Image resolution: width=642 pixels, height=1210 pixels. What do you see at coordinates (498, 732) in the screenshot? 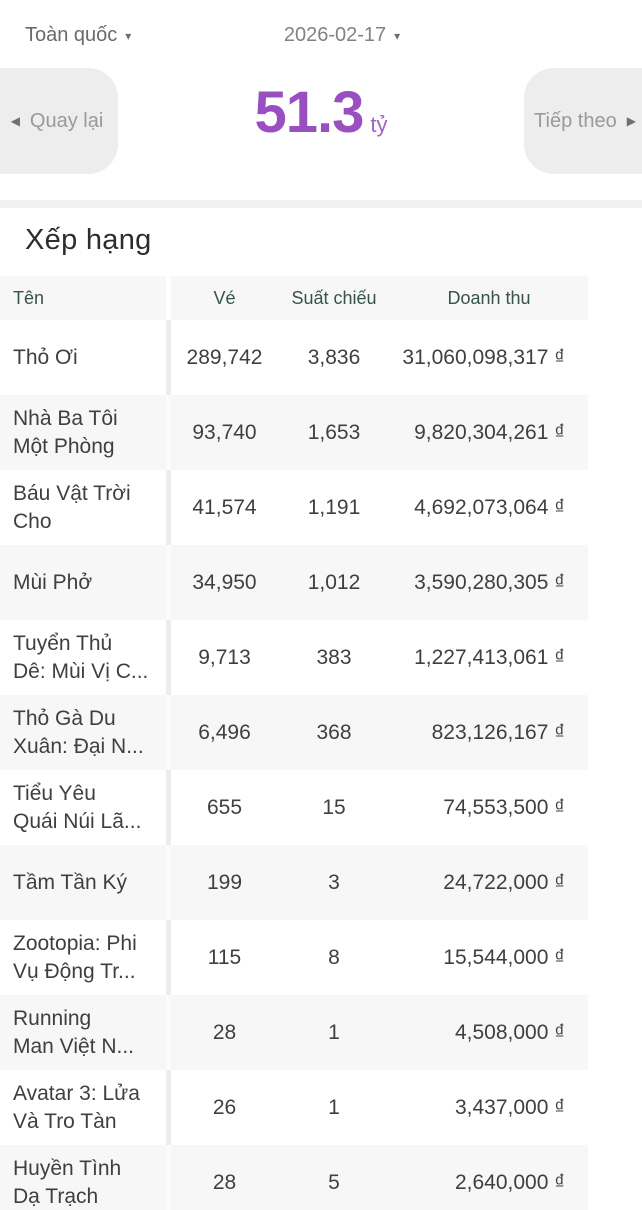
I see `revenue-value: 823,126,167 ₫` at bounding box center [498, 732].